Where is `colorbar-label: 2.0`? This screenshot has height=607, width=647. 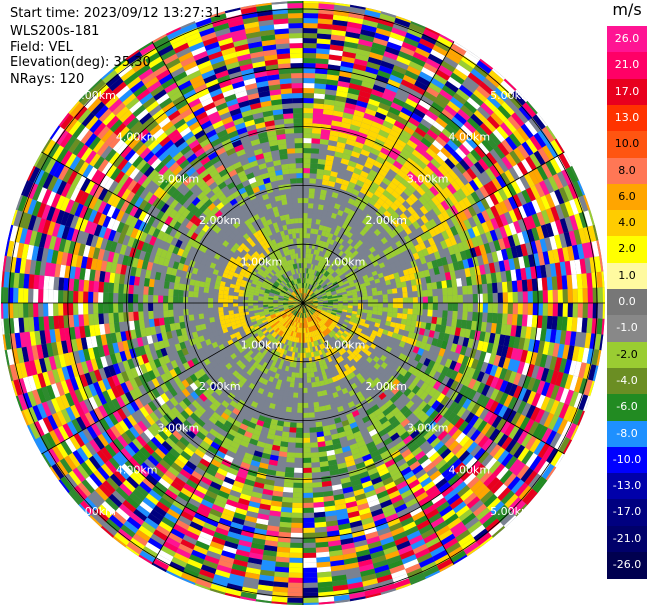
colorbar-label: 2.0 is located at coordinates (627, 249).